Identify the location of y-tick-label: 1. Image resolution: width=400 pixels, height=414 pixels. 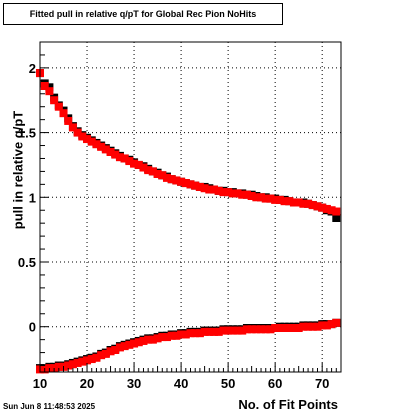
(32, 197).